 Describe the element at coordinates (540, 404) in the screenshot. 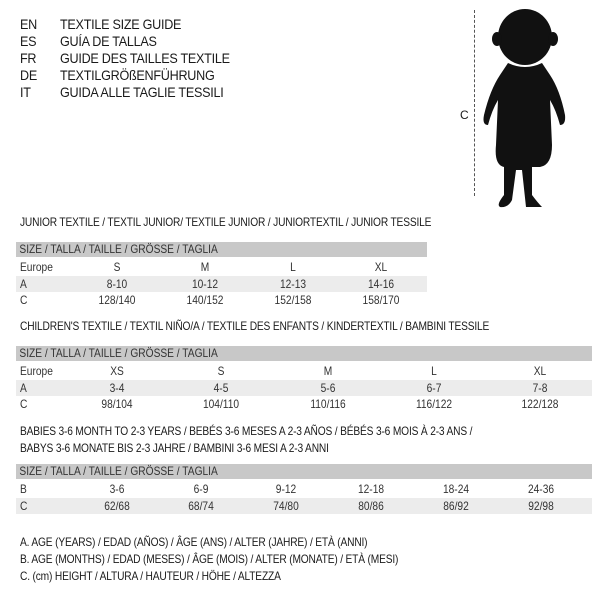

I see `table-cell: 122/128` at that location.